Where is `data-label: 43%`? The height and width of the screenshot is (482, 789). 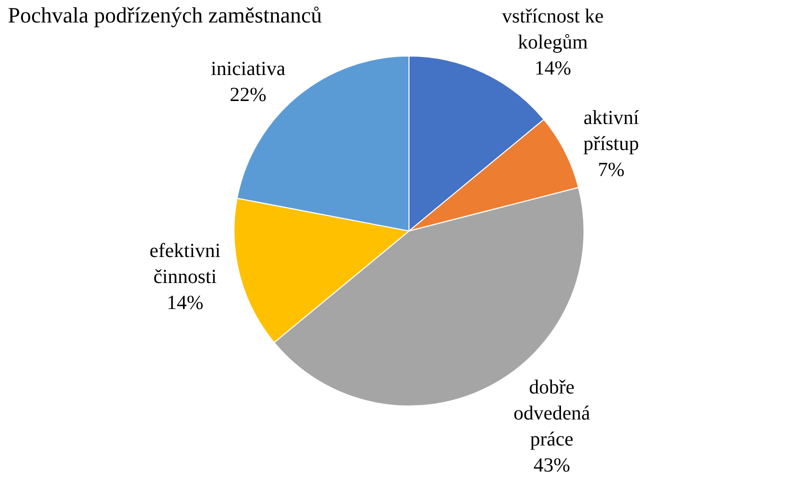
data-label: 43% is located at coordinates (551, 465).